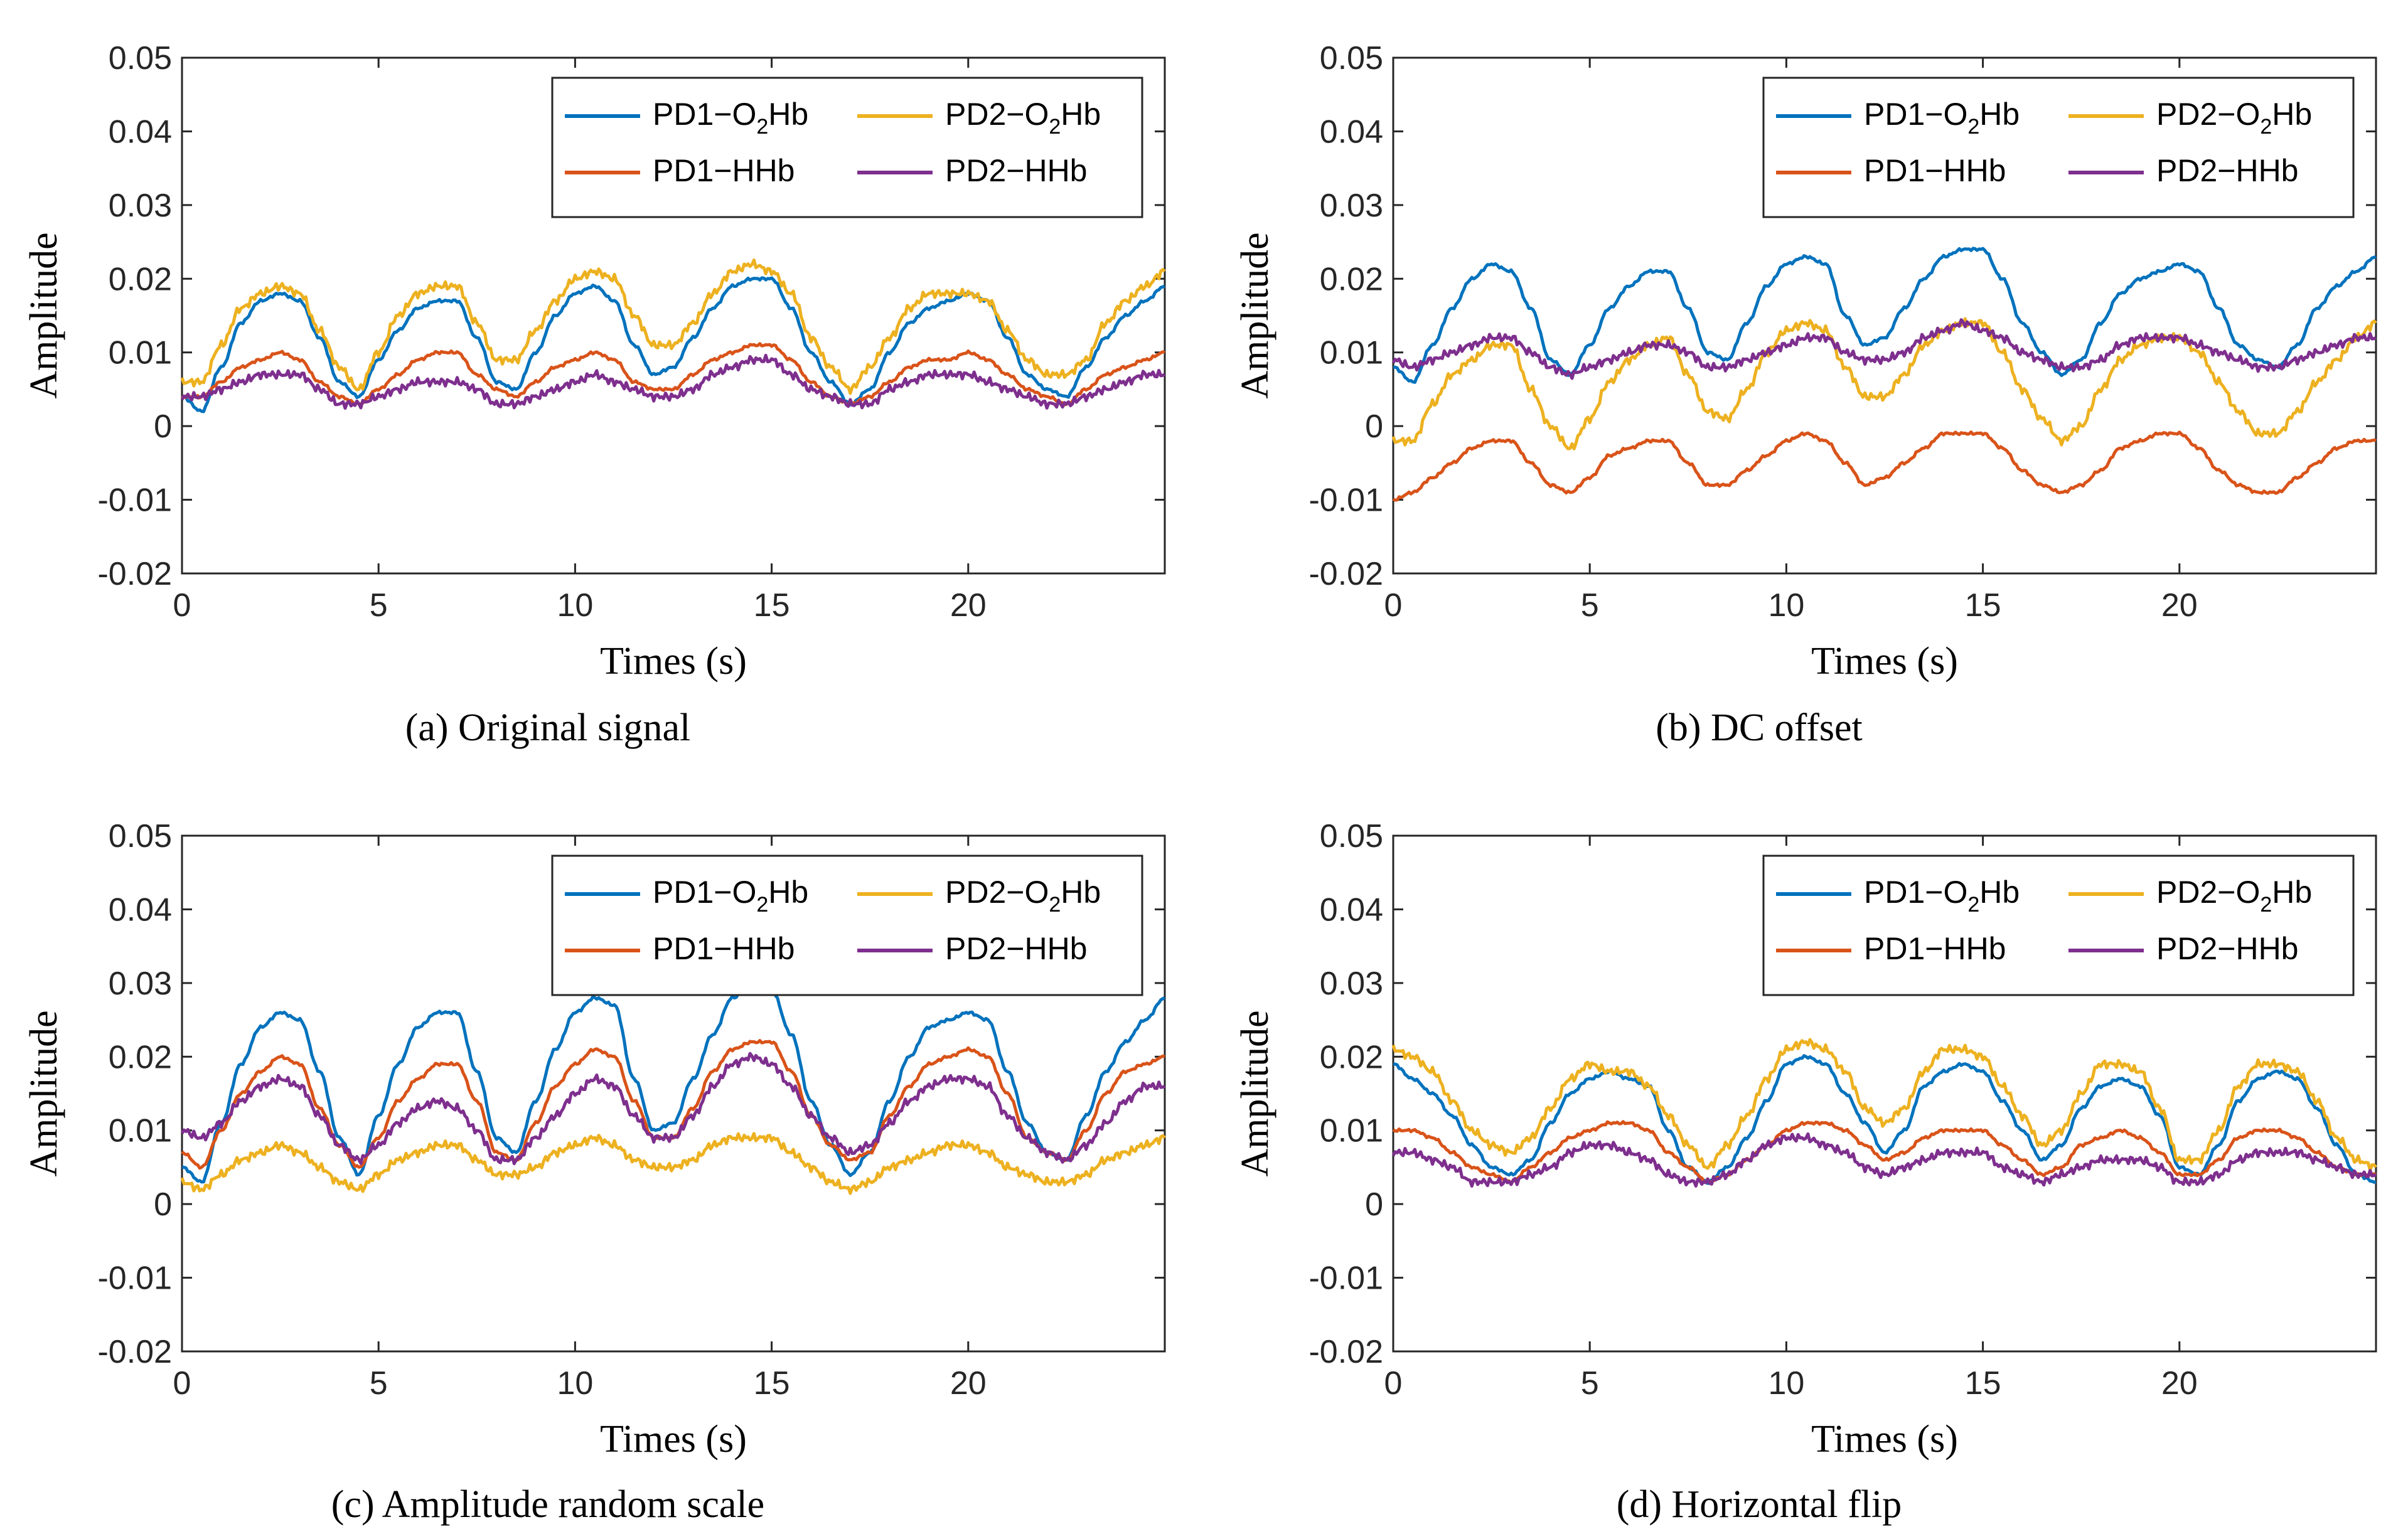 This screenshot has width=2408, height=1539. I want to click on chart-caption: (b) DC offset, so click(1759, 727).